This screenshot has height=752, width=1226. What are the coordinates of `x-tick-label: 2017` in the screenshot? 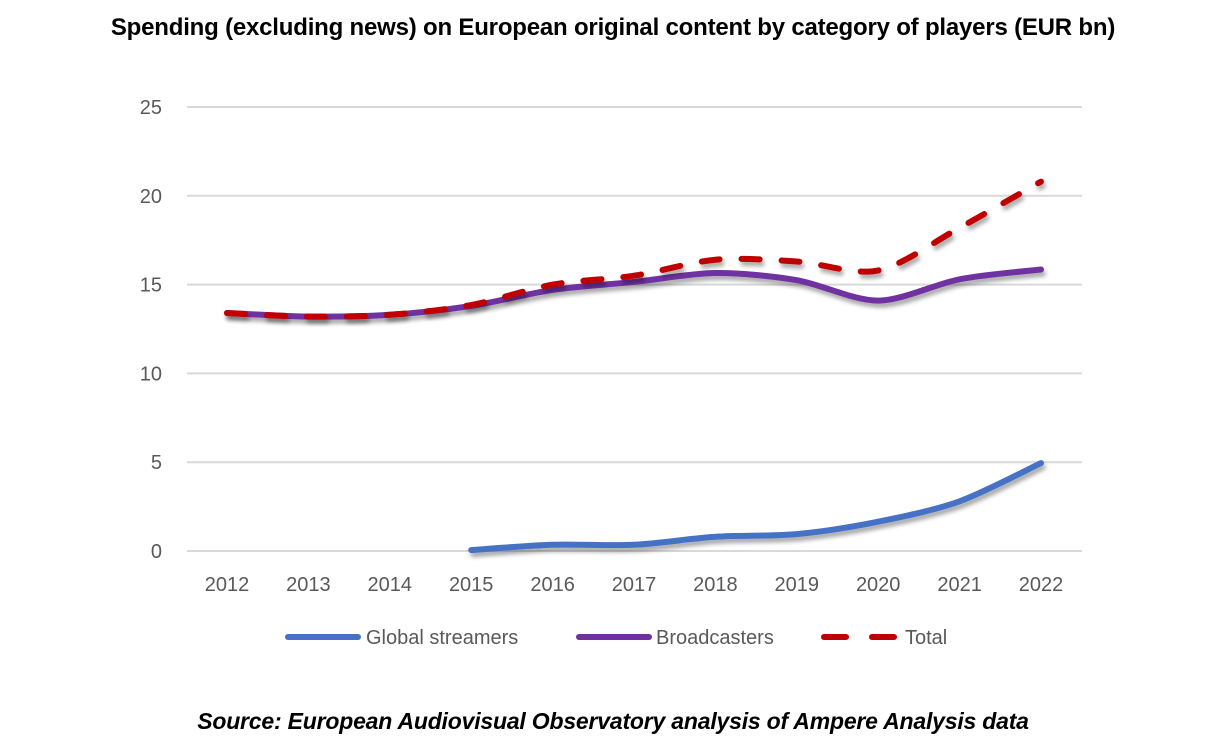 It's located at (634, 585).